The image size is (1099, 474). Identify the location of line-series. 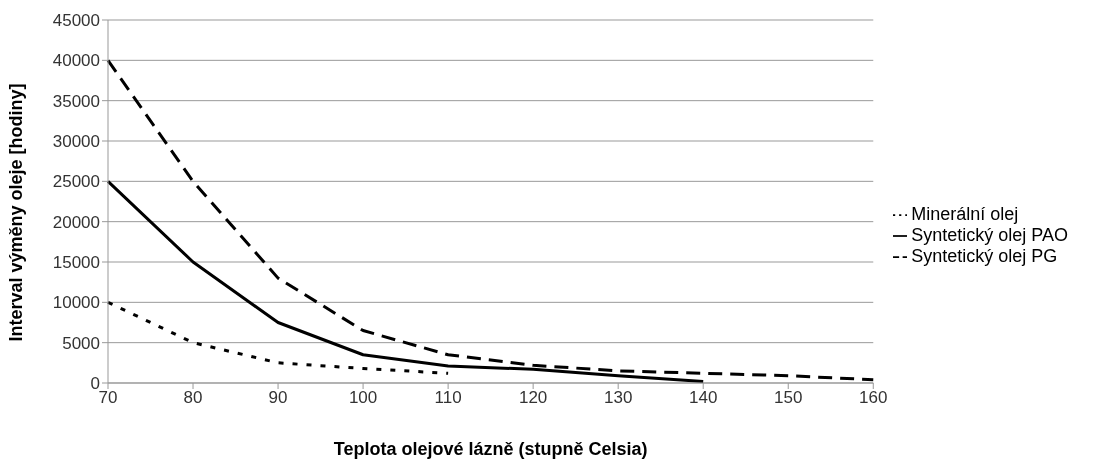
(278, 337).